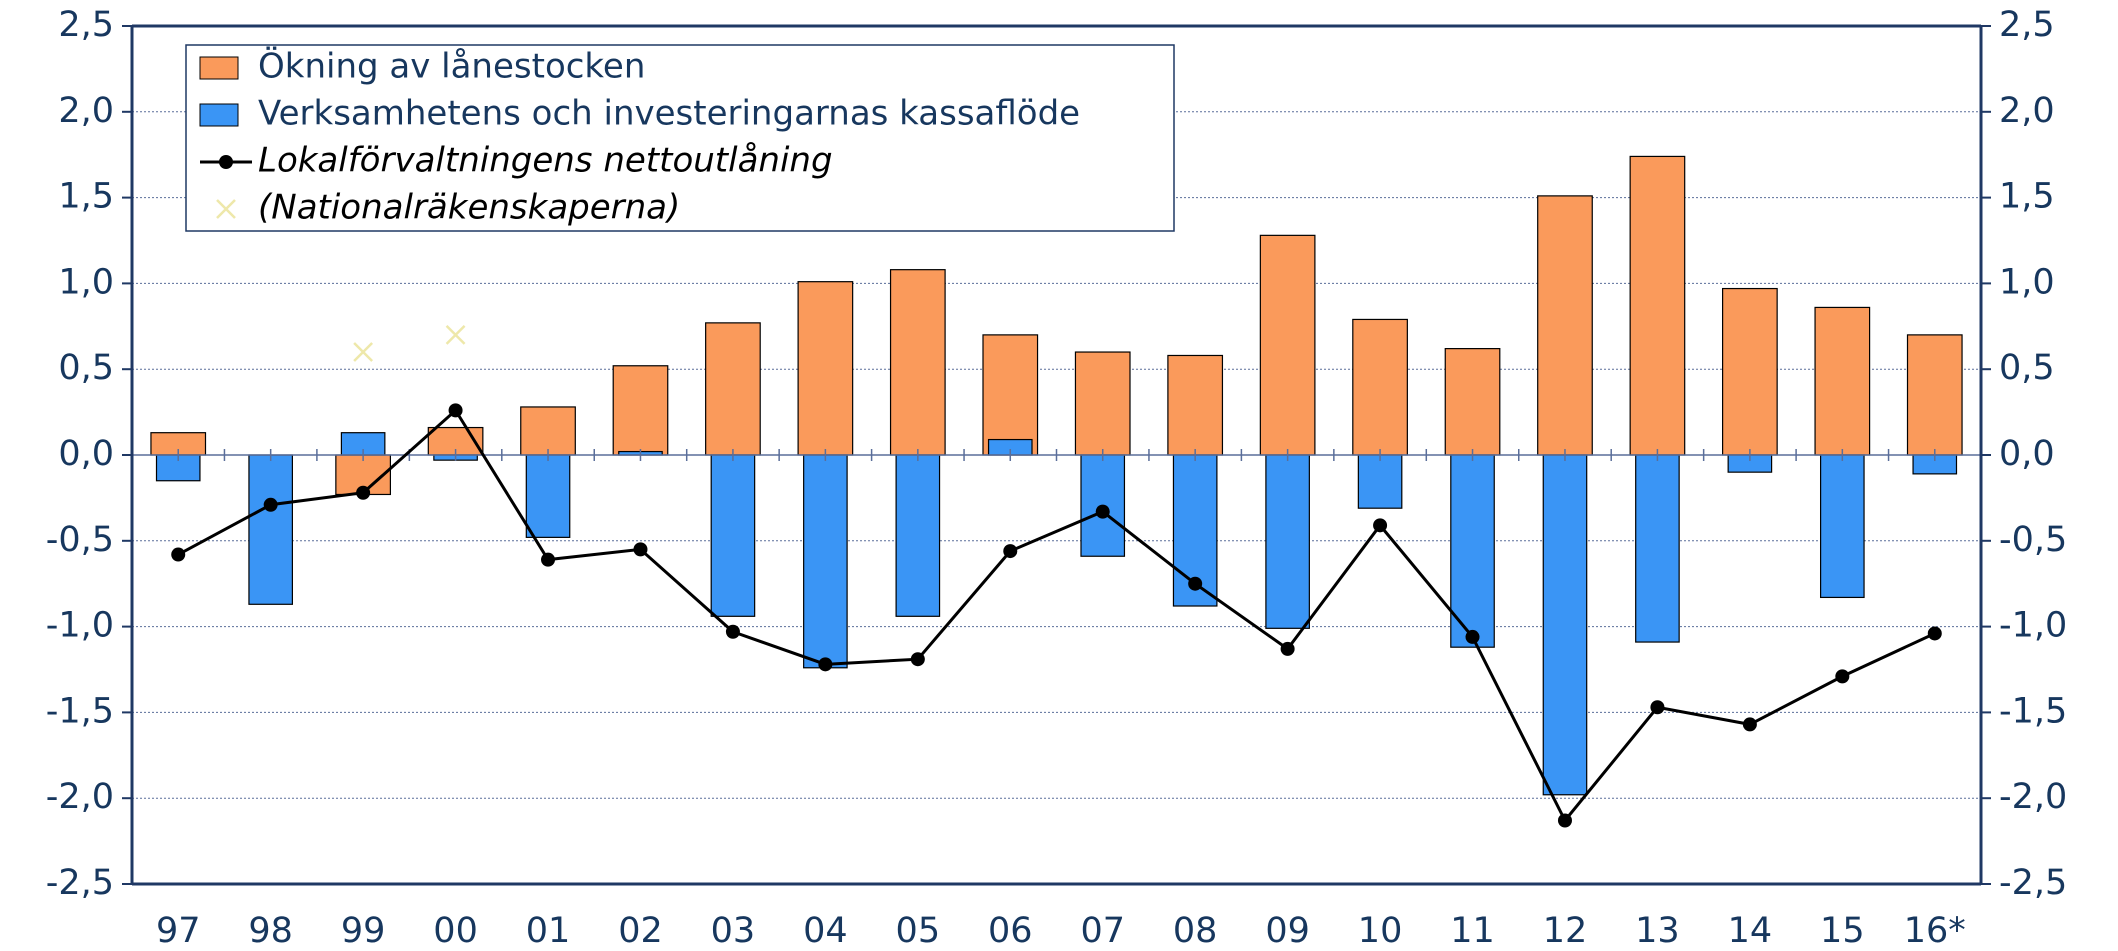 The height and width of the screenshot is (951, 2118). Describe the element at coordinates (80, 797) in the screenshot. I see `y-tick-label: -2,0` at that location.